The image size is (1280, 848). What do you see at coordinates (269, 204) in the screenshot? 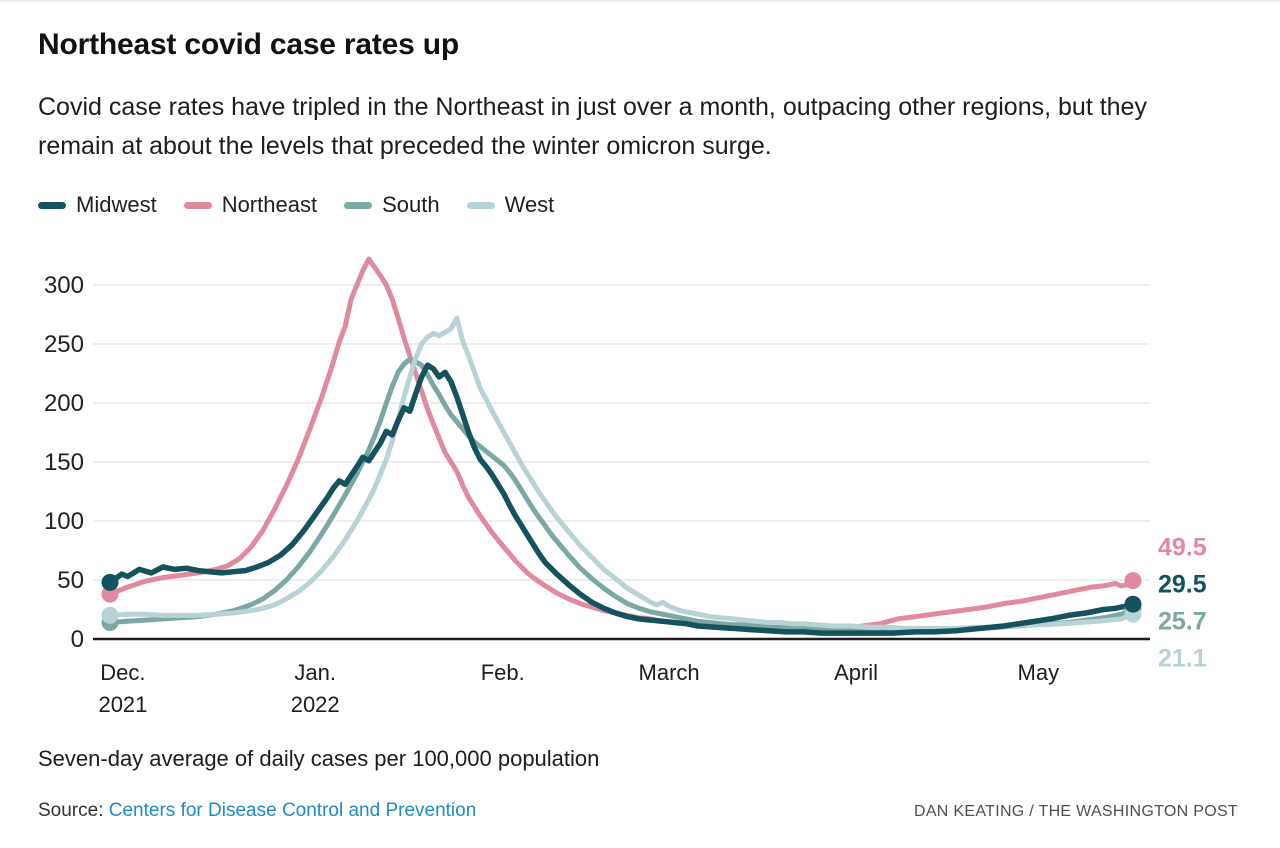
I see `legend-label: Northeast` at bounding box center [269, 204].